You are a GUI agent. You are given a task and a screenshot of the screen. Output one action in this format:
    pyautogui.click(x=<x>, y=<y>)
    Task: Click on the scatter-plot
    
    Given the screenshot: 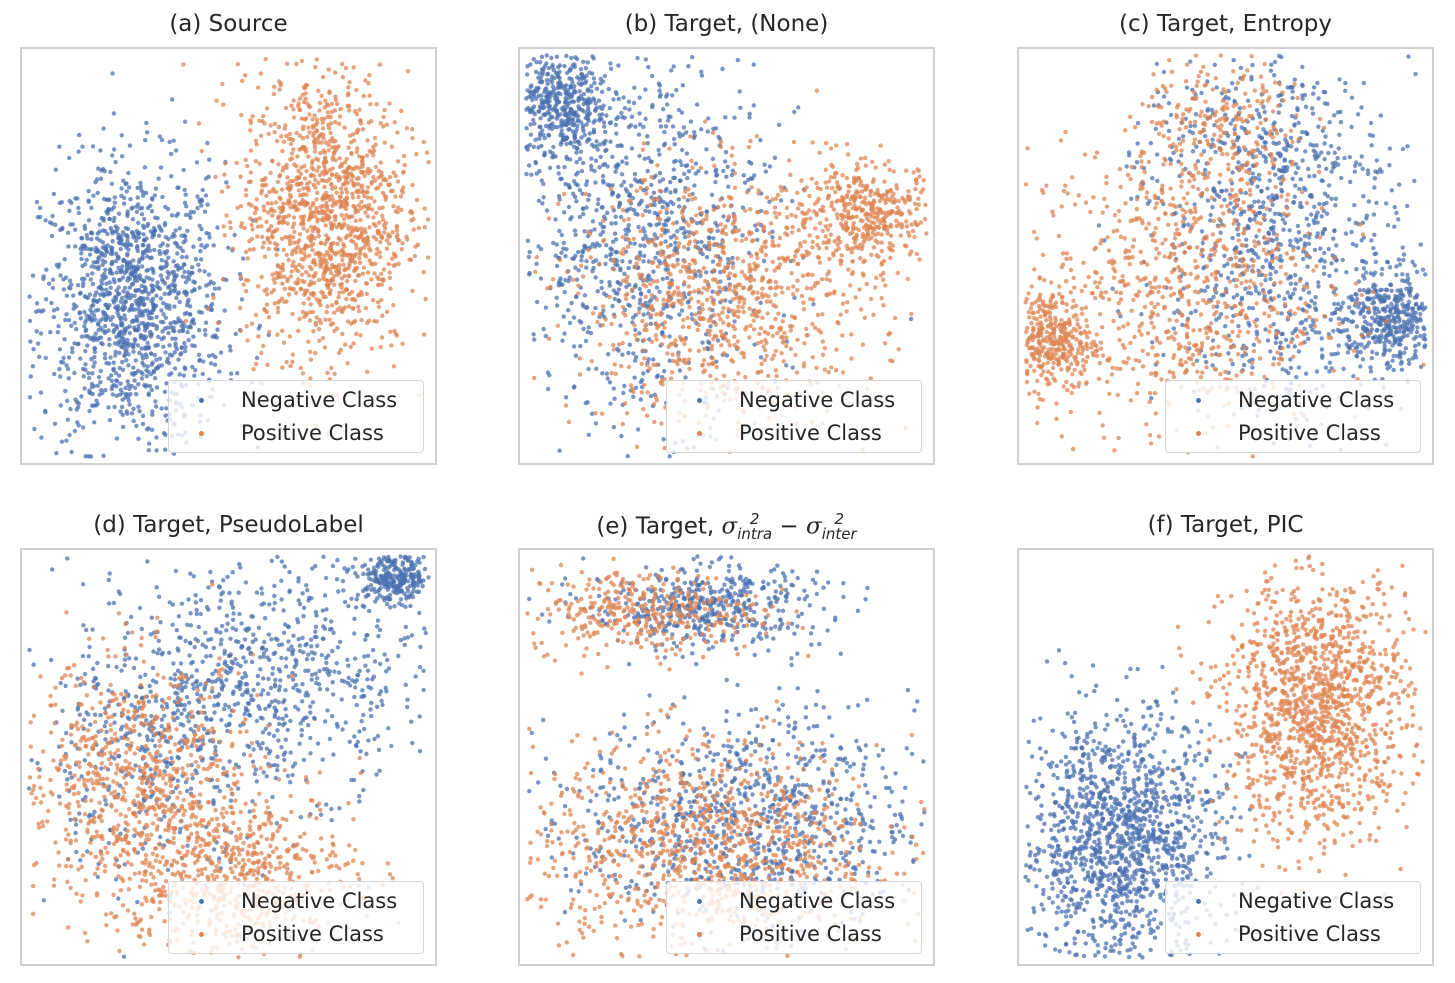 What is the action you would take?
    pyautogui.click(x=229, y=257)
    